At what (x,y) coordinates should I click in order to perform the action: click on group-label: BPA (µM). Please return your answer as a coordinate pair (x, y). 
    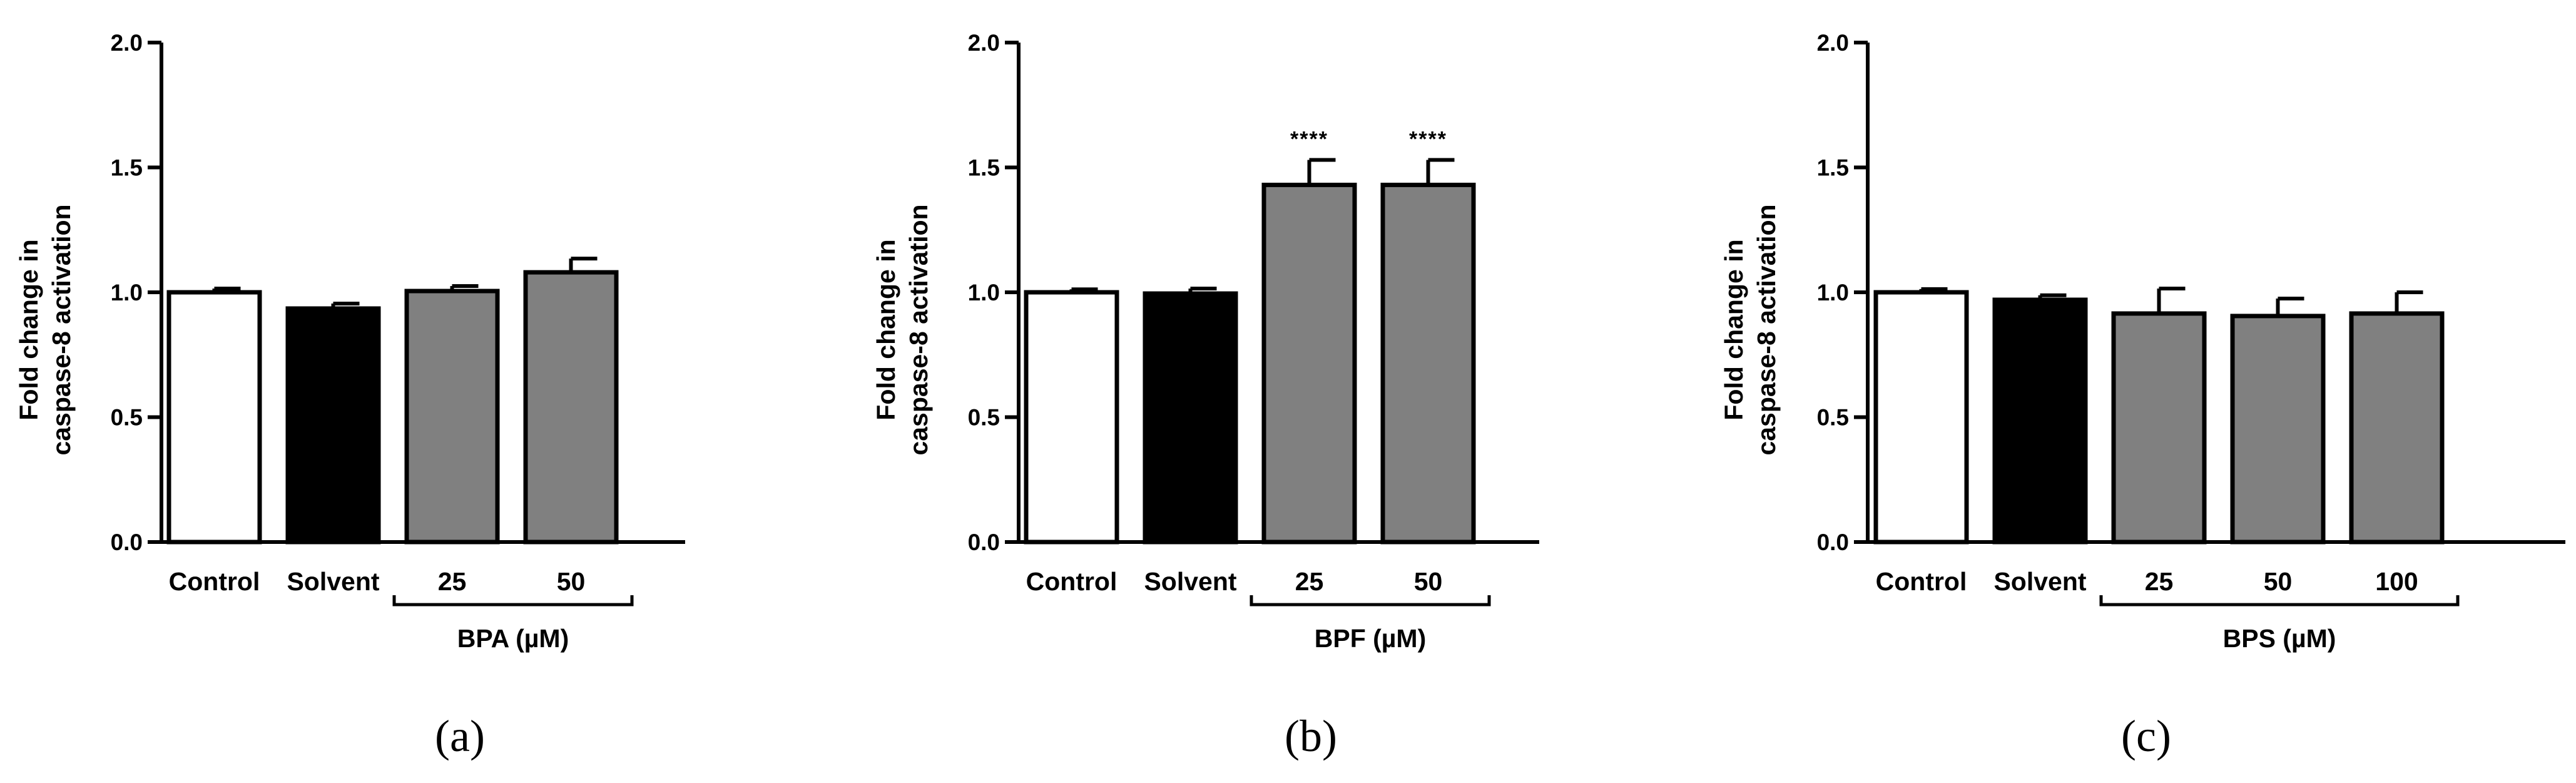
    Looking at the image, I should click on (513, 638).